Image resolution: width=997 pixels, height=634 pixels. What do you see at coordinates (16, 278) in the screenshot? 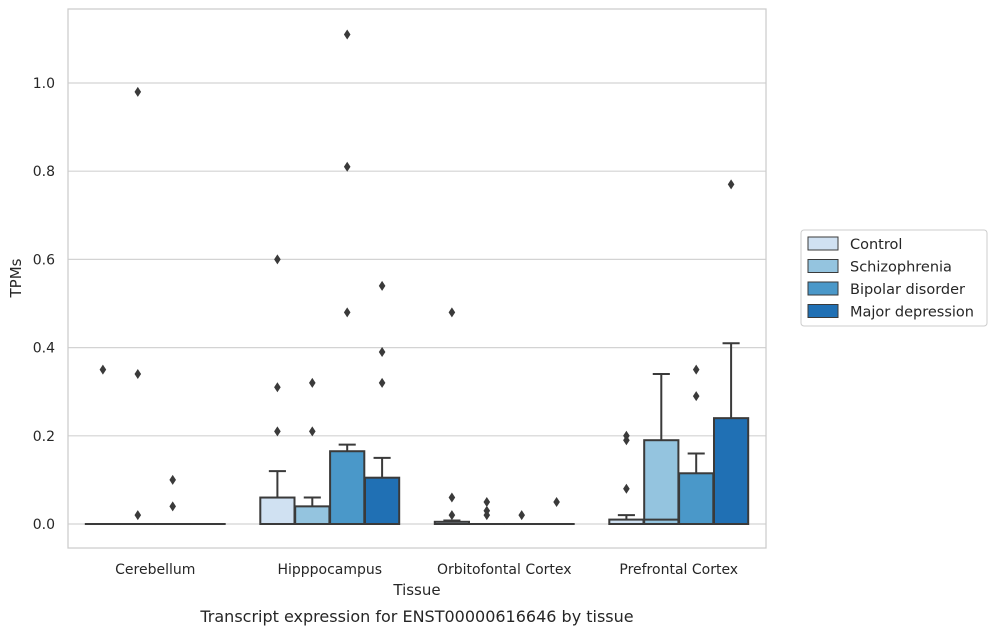
I see `y-axis-label: TPMs` at bounding box center [16, 278].